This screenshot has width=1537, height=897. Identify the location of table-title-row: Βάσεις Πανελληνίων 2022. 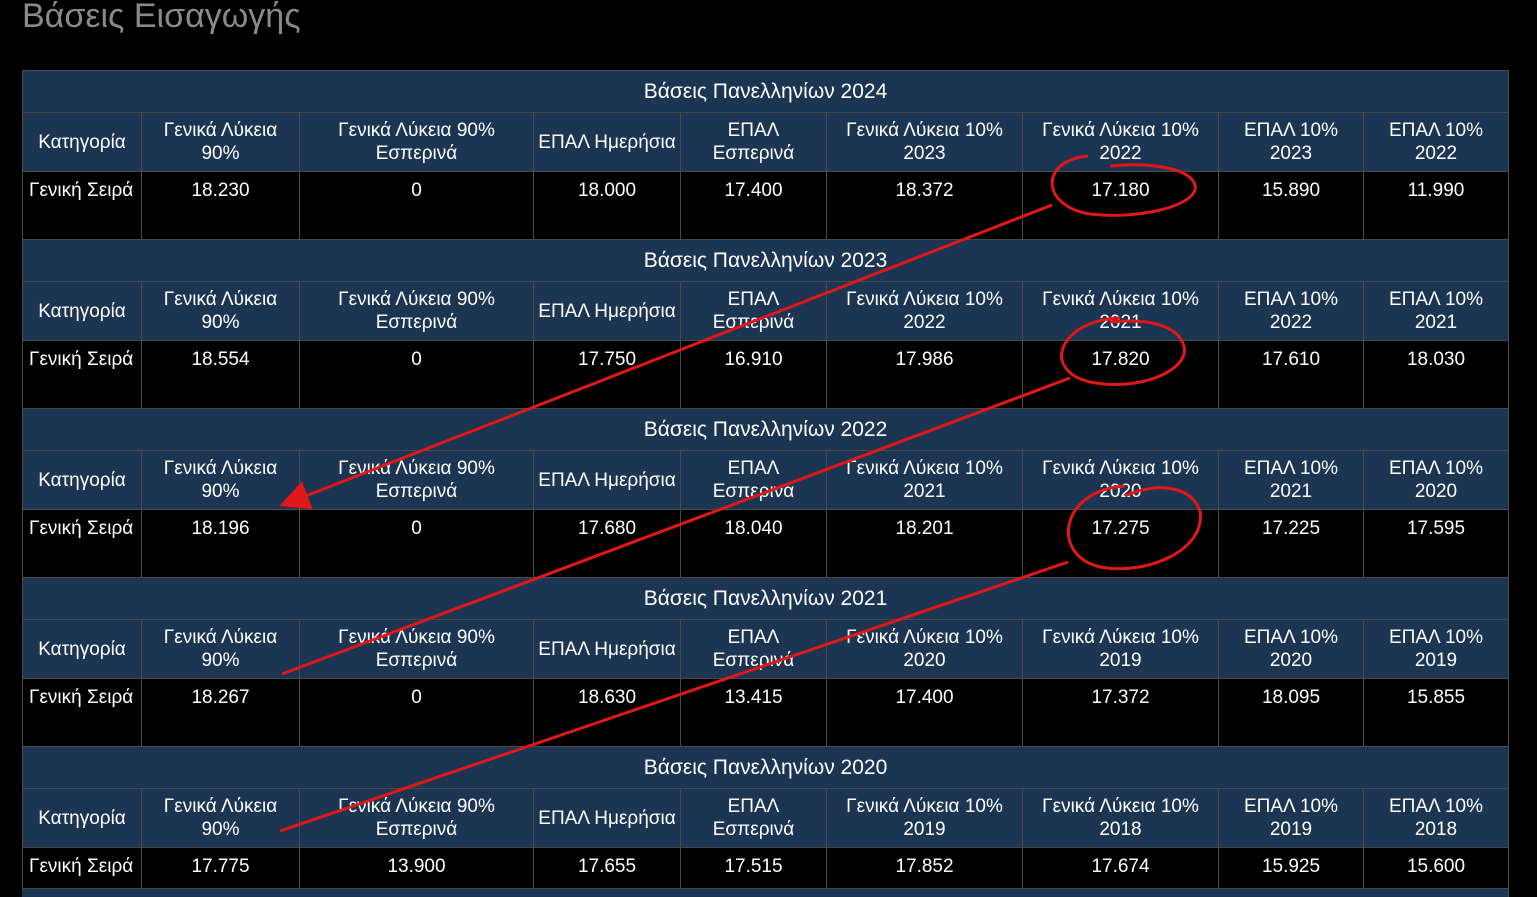
(765, 429).